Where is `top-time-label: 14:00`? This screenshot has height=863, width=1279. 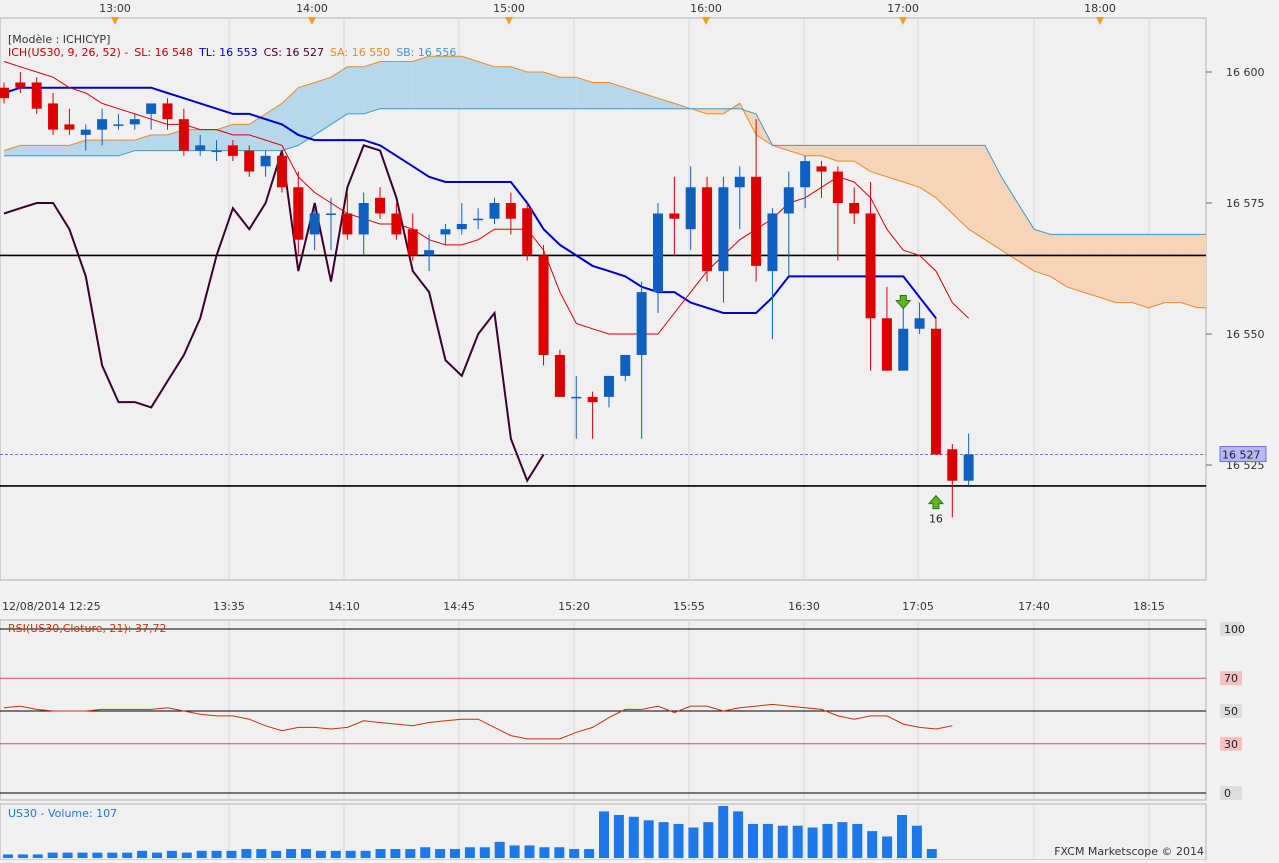 top-time-label: 14:00 is located at coordinates (312, 8).